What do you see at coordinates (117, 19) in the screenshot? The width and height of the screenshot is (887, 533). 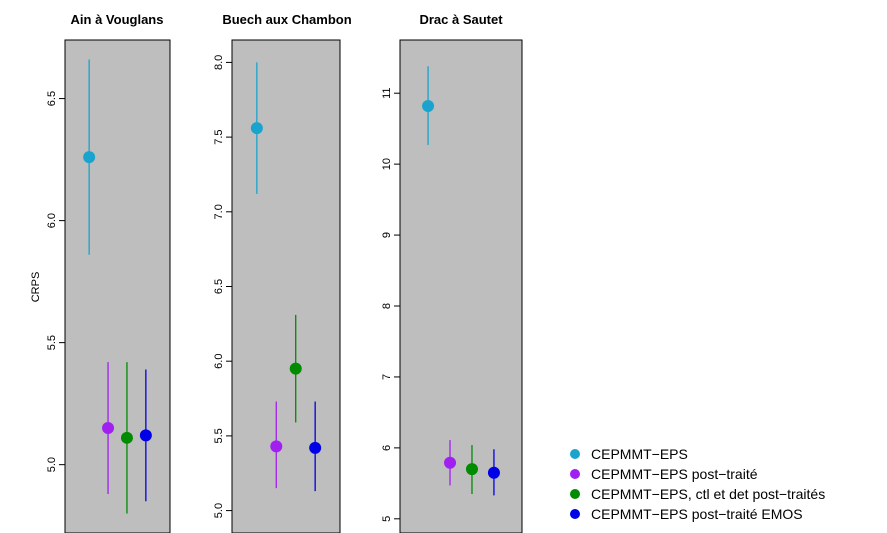 I see `panel-title: Ain à Vouglans` at bounding box center [117, 19].